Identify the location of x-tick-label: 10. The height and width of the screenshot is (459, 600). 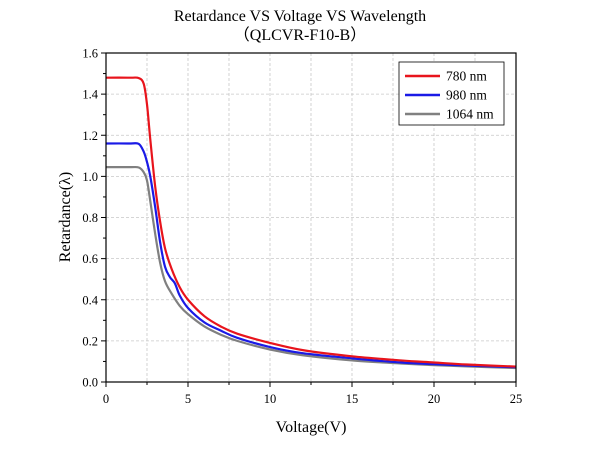
(270, 399).